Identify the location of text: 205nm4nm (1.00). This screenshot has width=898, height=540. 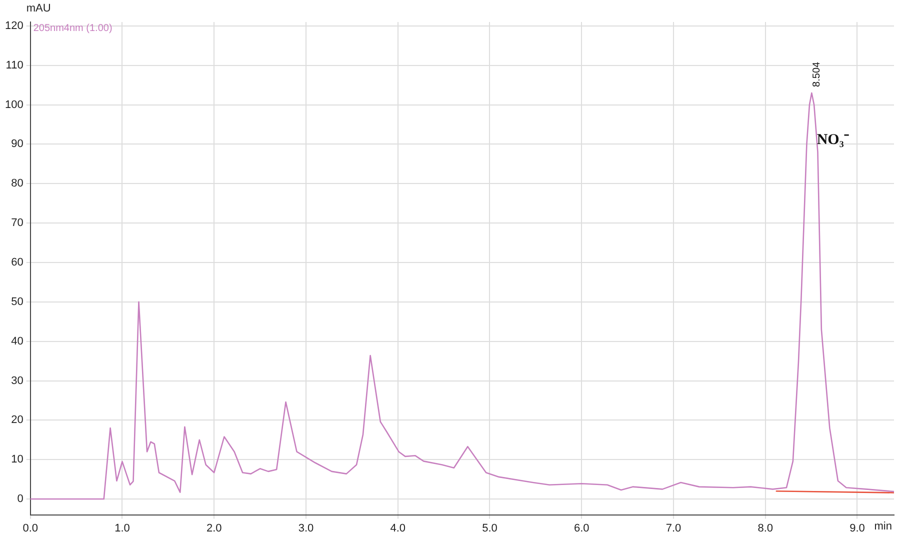
(72, 28).